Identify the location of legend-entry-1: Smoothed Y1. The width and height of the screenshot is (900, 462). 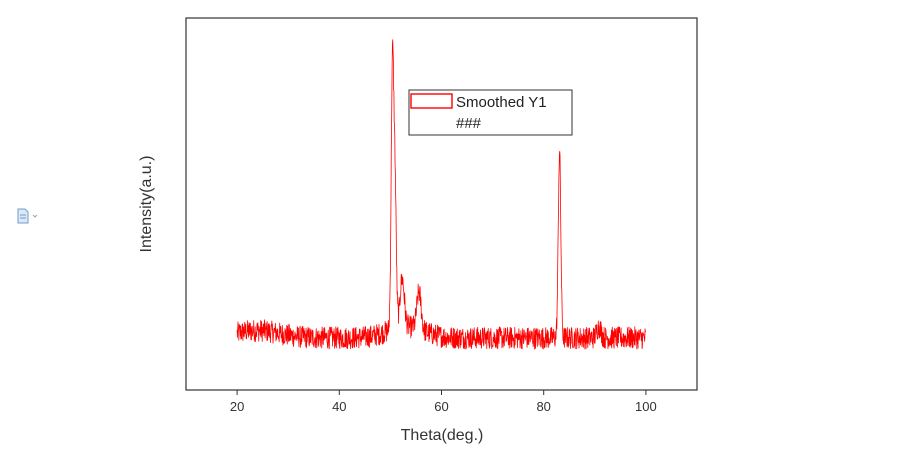
(501, 102).